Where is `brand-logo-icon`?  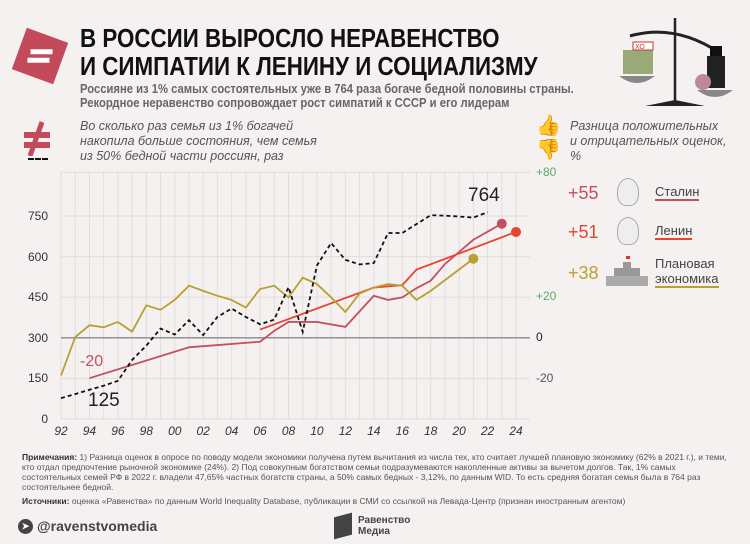 brand-logo-icon is located at coordinates (343, 526).